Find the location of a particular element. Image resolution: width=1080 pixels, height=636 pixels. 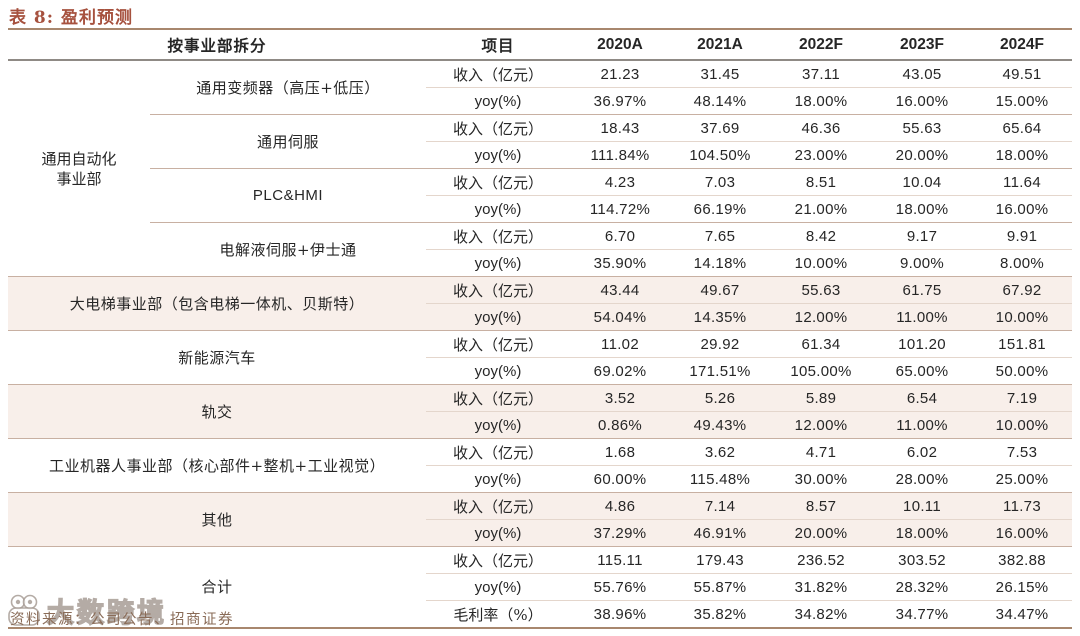

value-cell: 46.91% is located at coordinates (720, 533).